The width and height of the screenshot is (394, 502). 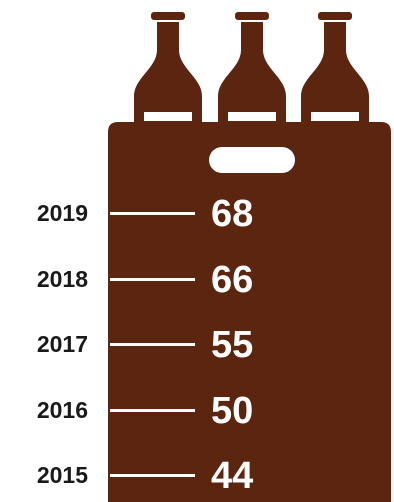 What do you see at coordinates (252, 160) in the screenshot?
I see `crate-handle-icon` at bounding box center [252, 160].